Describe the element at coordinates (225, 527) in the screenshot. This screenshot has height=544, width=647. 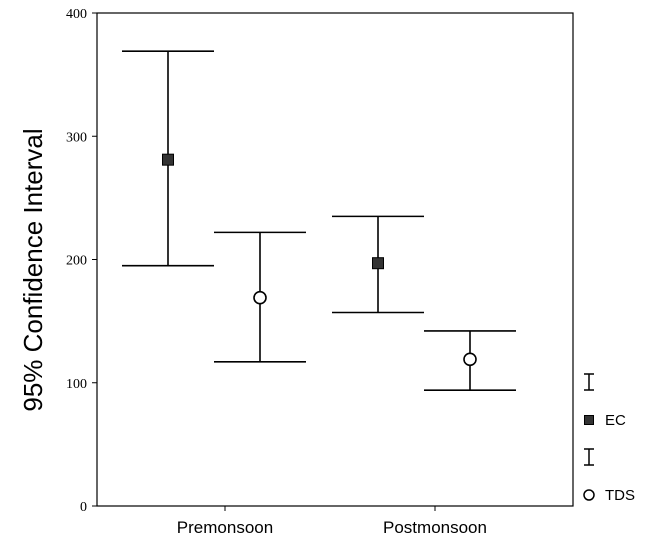
I see `x-tick-label: Premonsoon` at that location.